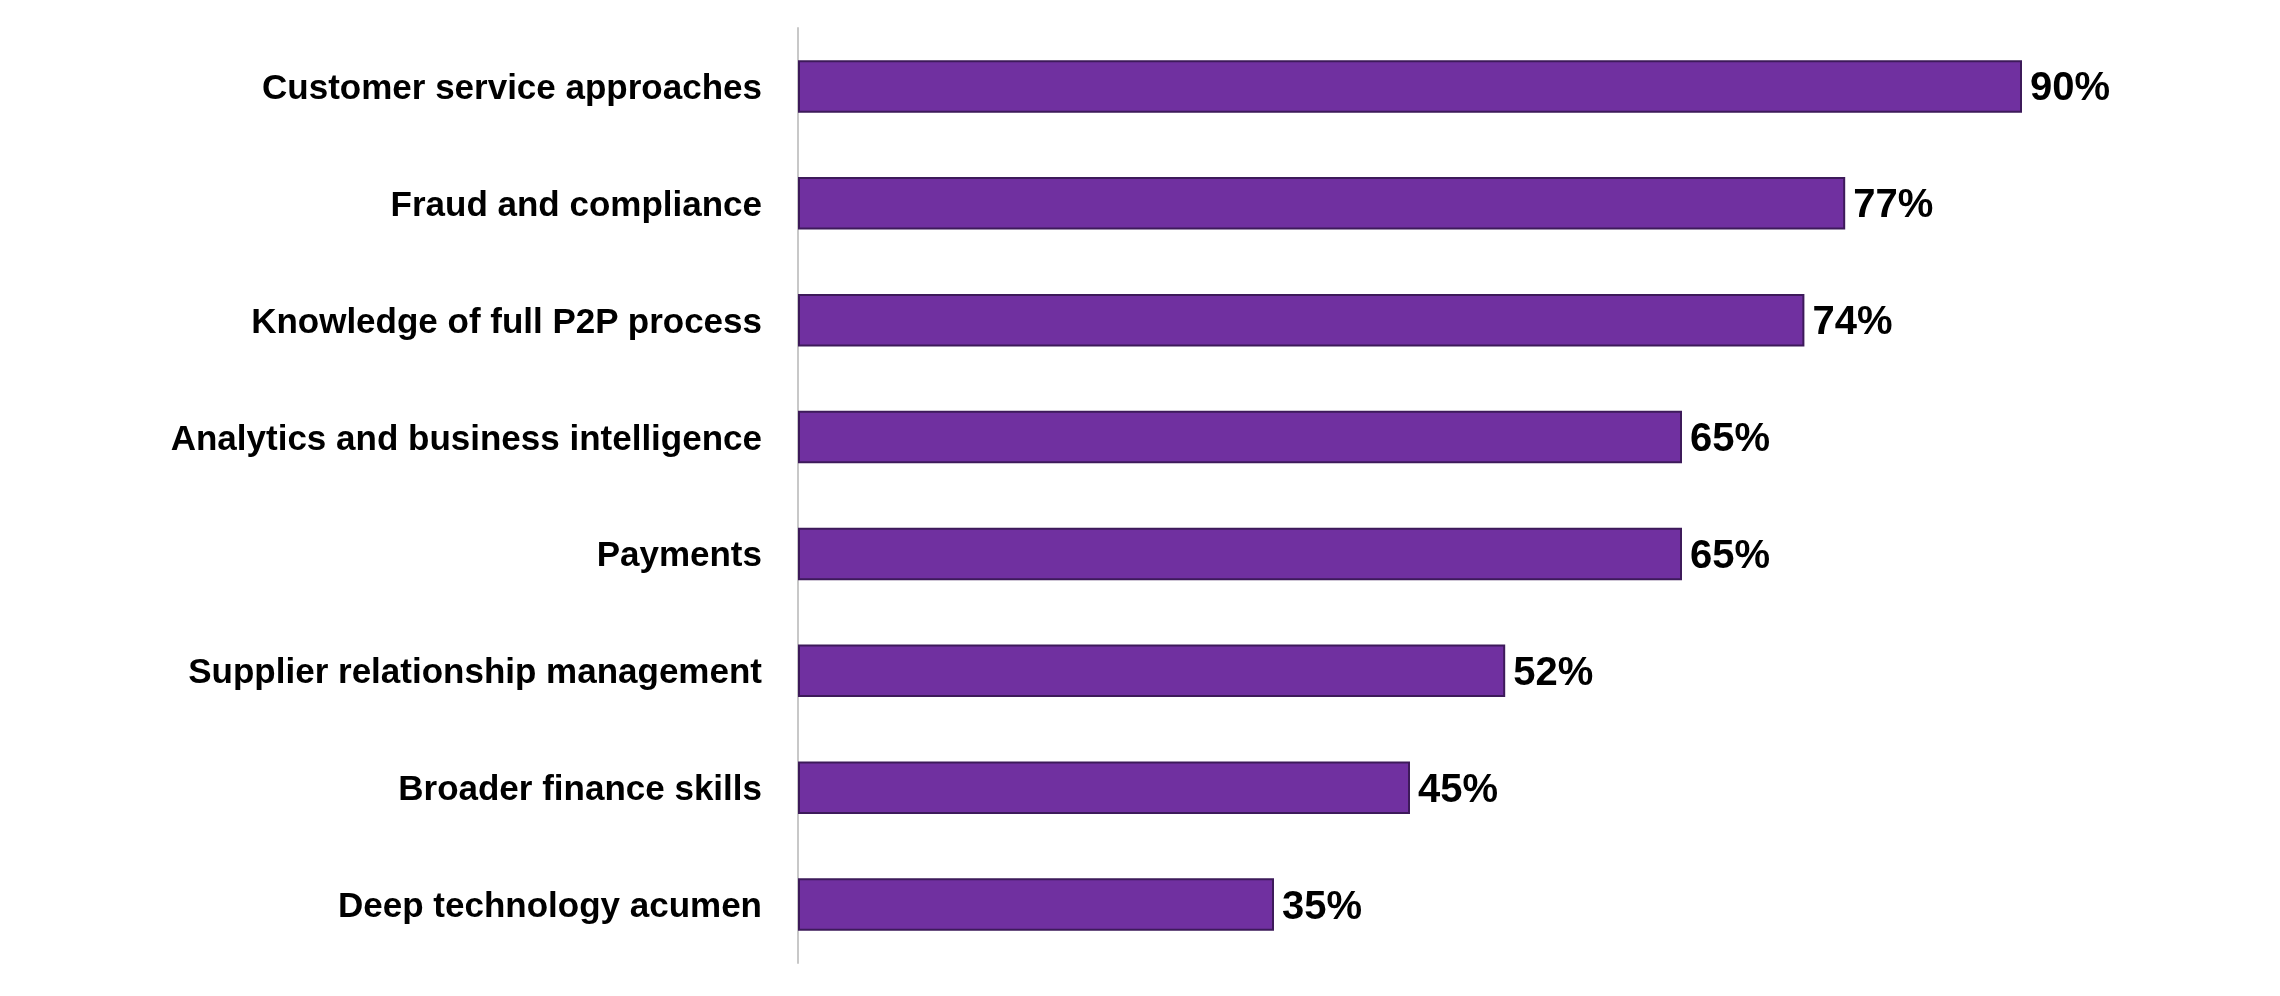 The image size is (2280, 996). Describe the element at coordinates (550, 905) in the screenshot. I see `y-tick-label: Deep technology acumen` at that location.